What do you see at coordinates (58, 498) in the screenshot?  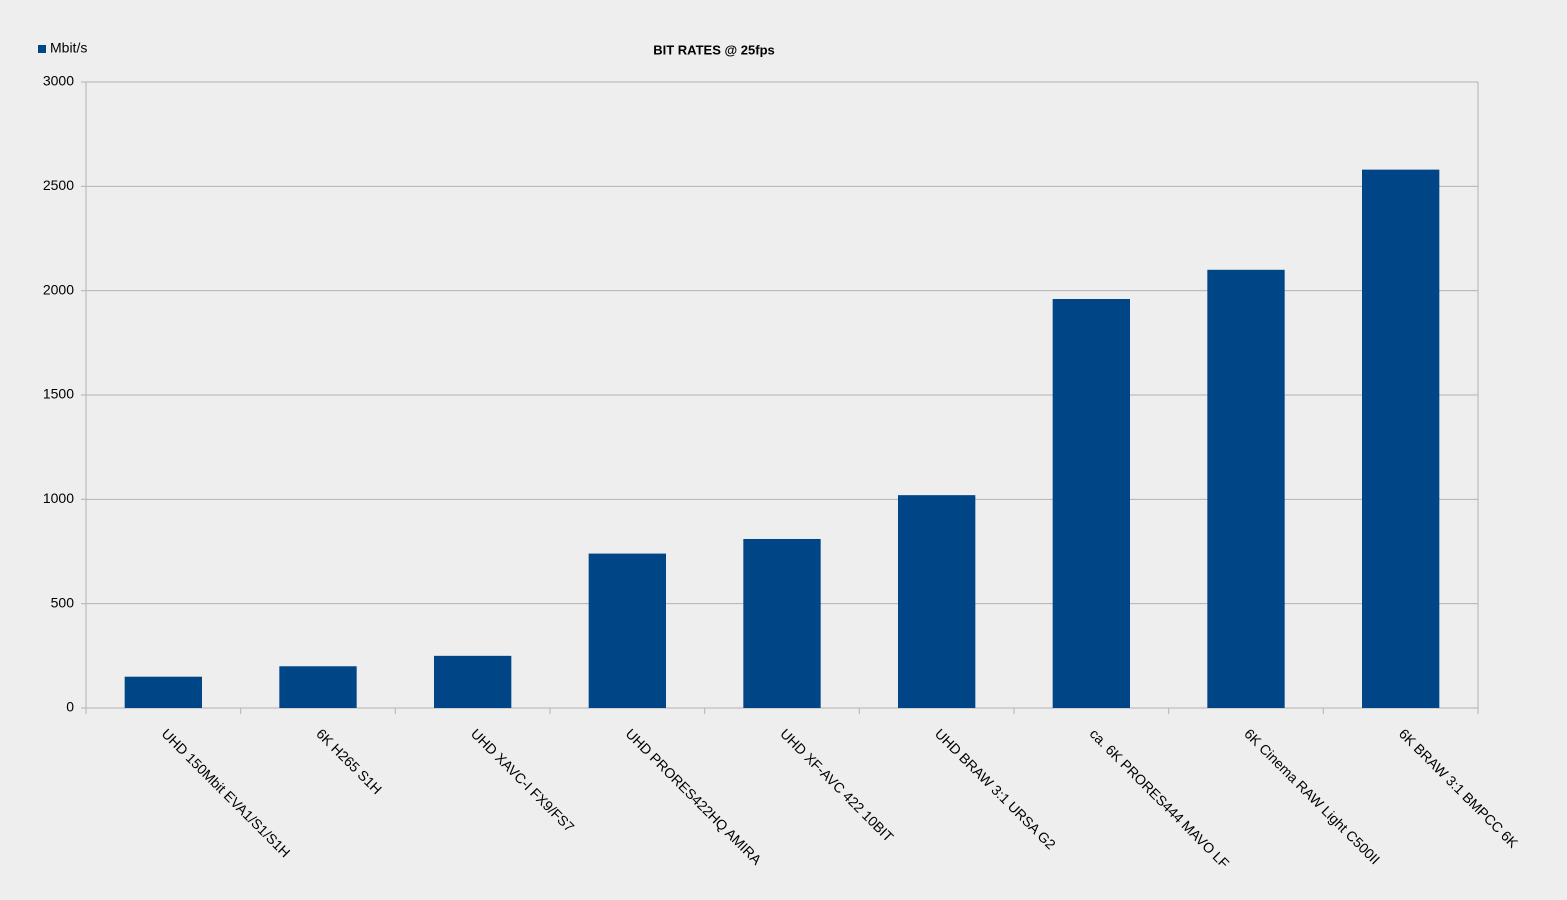 I see `y-tick-label: 1000` at bounding box center [58, 498].